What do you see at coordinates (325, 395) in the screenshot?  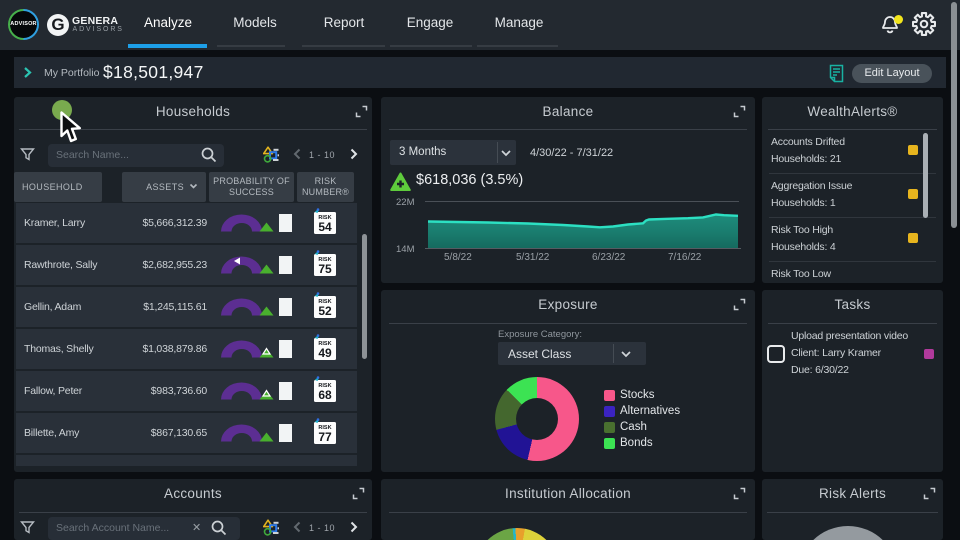 I see `svg-text: 68` at bounding box center [325, 395].